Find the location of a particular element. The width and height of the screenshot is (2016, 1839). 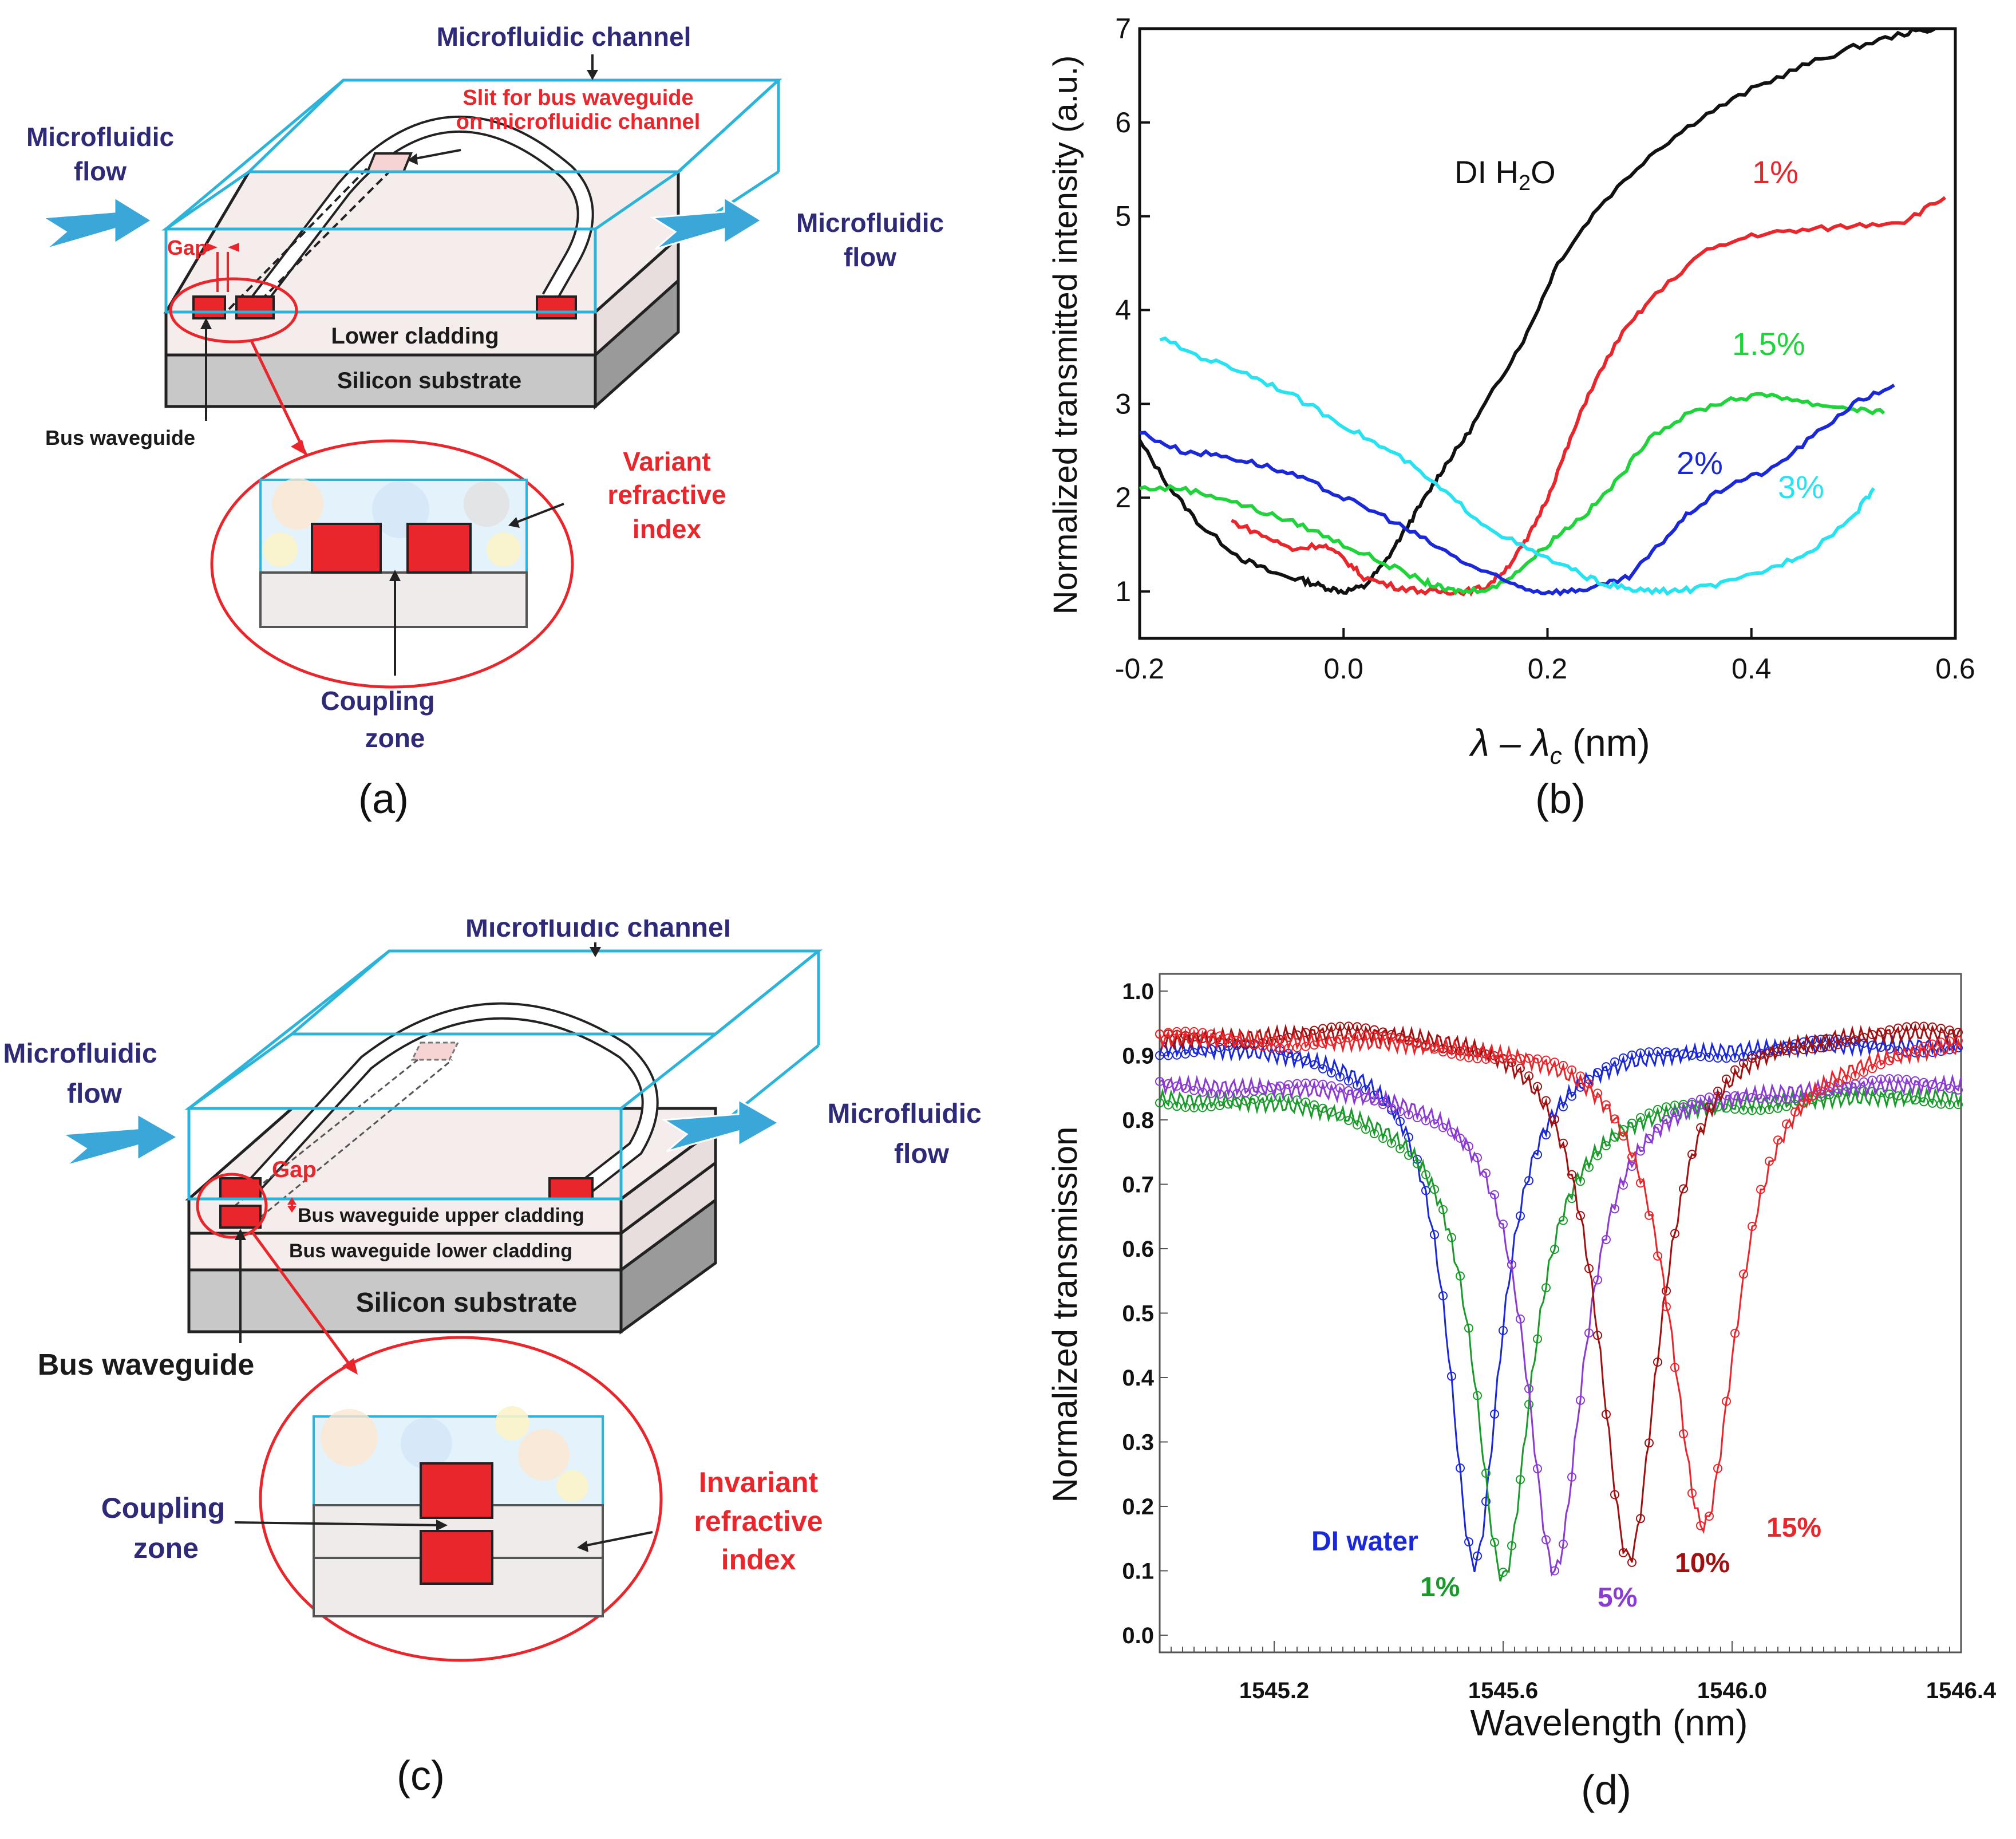

particle-icon is located at coordinates (427, 1443).